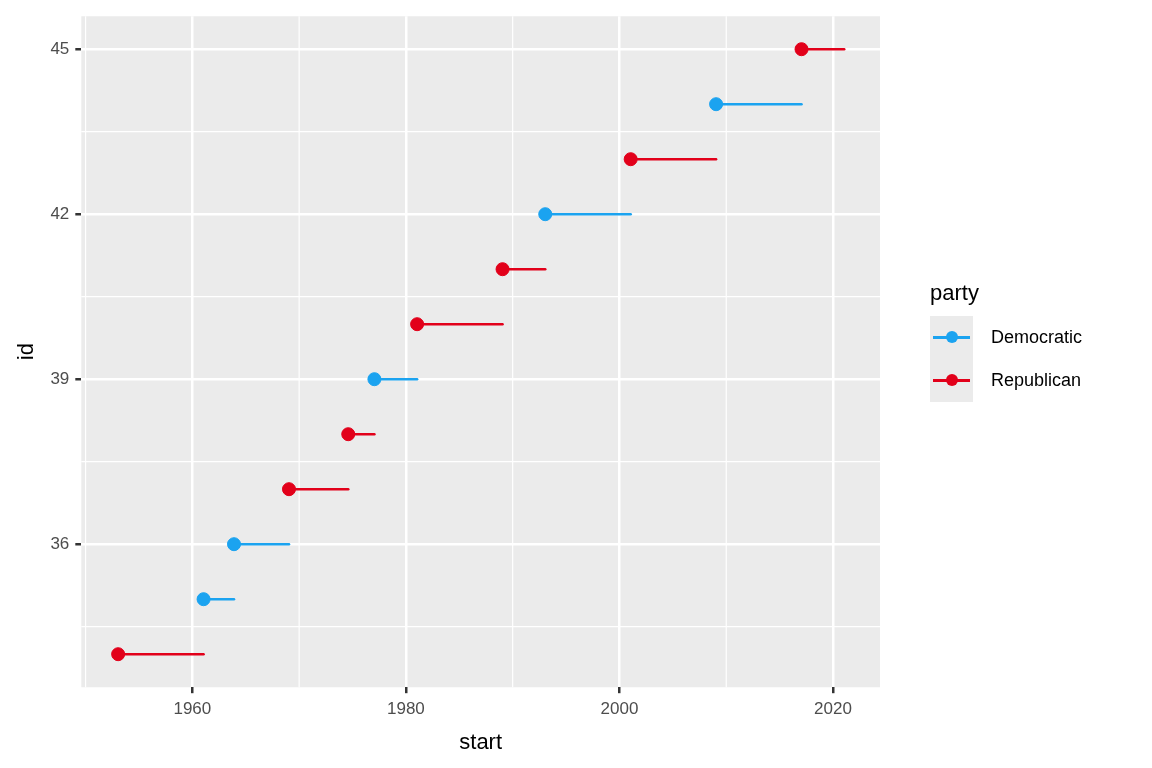  Describe the element at coordinates (833, 709) in the screenshot. I see `x-tick-label: 2020` at that location.